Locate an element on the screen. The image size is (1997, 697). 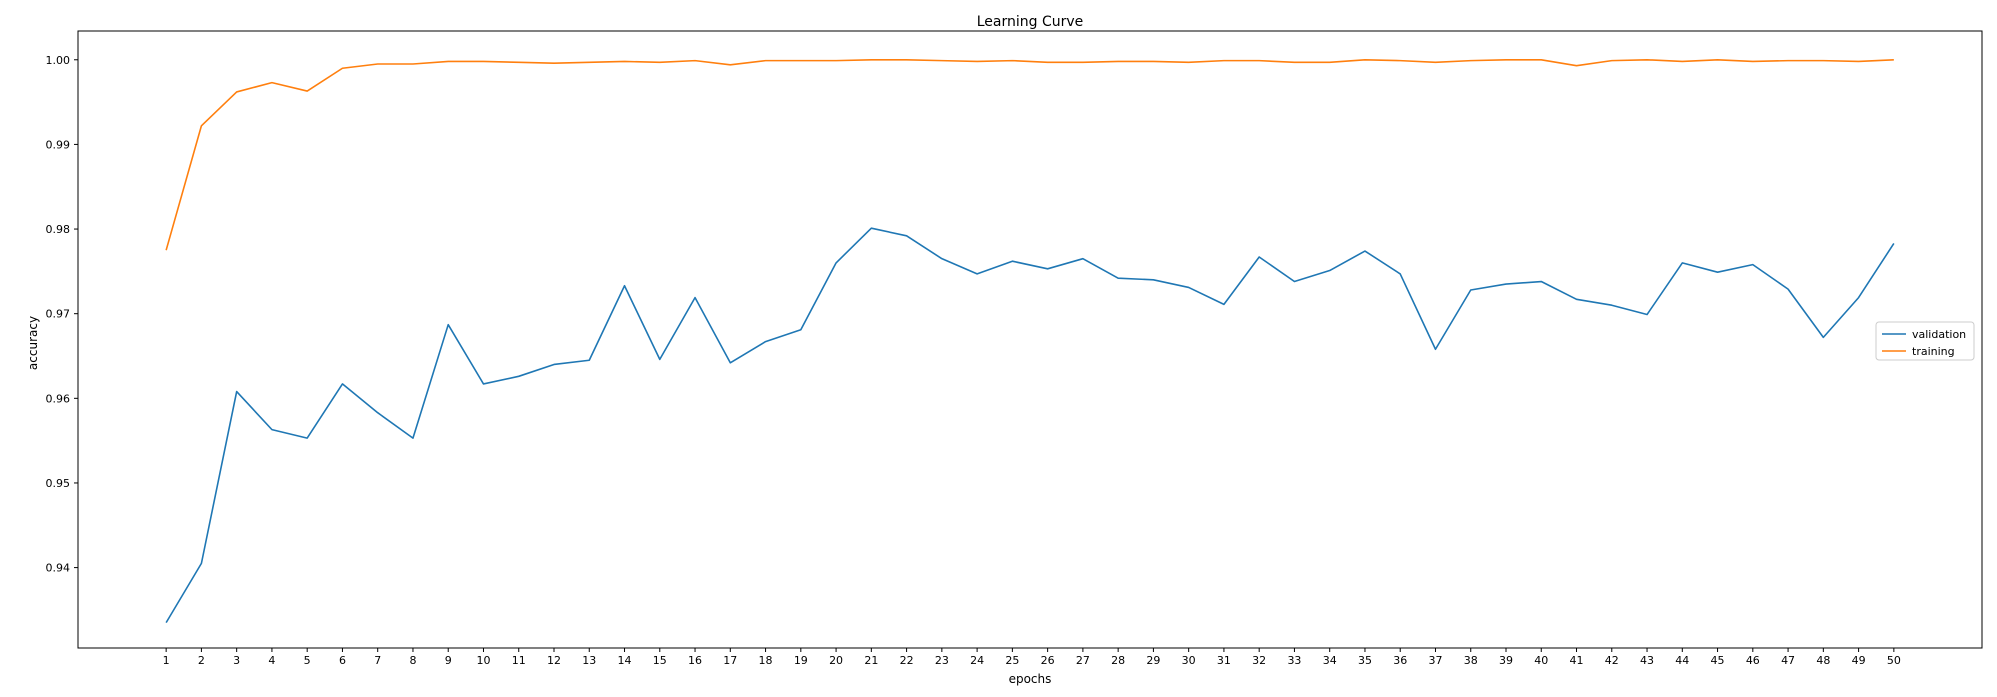
x-tick-label: 45 is located at coordinates (1718, 660).